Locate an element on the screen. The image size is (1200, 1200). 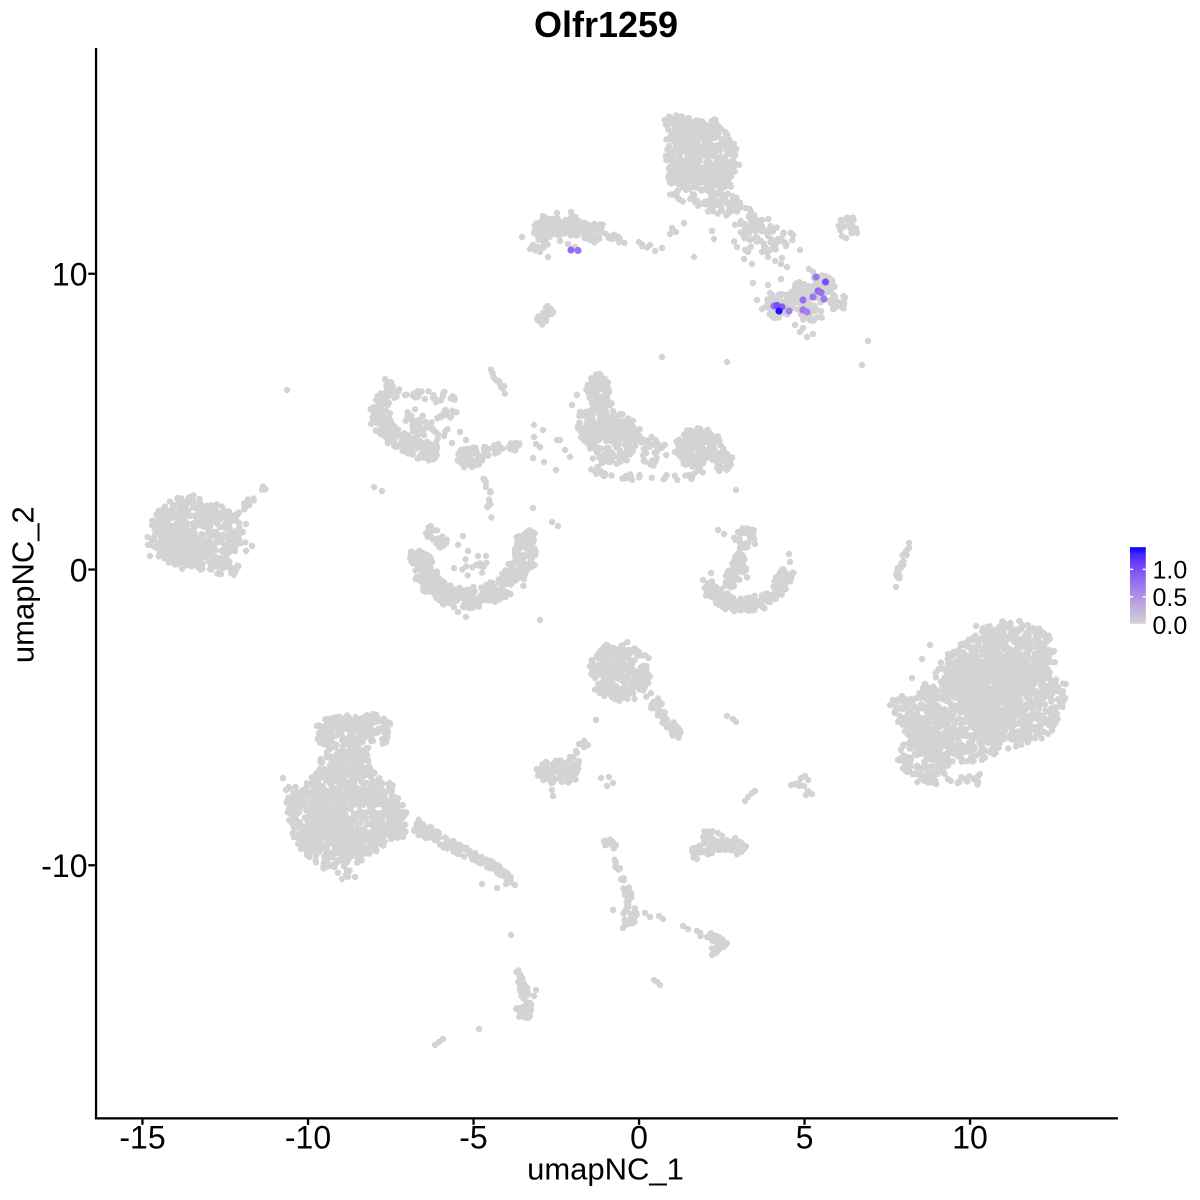
svg-text: 0.0 is located at coordinates (1170, 626).